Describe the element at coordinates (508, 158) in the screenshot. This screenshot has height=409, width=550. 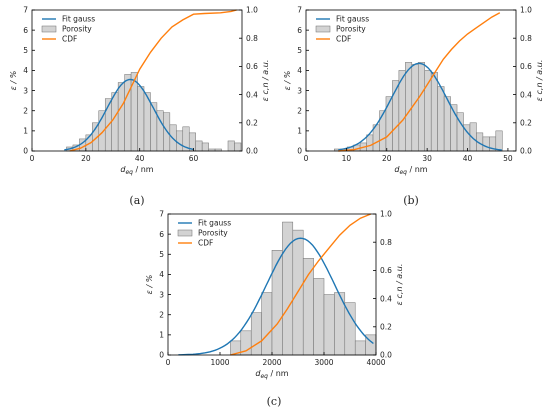
I see `x-tick-label: 50` at that location.